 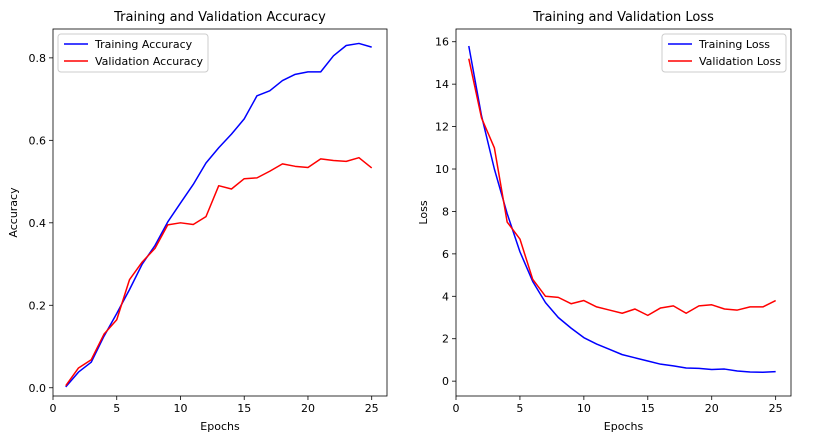 What do you see at coordinates (13, 212) in the screenshot?
I see `y-axis-label: Accuracy` at bounding box center [13, 212].